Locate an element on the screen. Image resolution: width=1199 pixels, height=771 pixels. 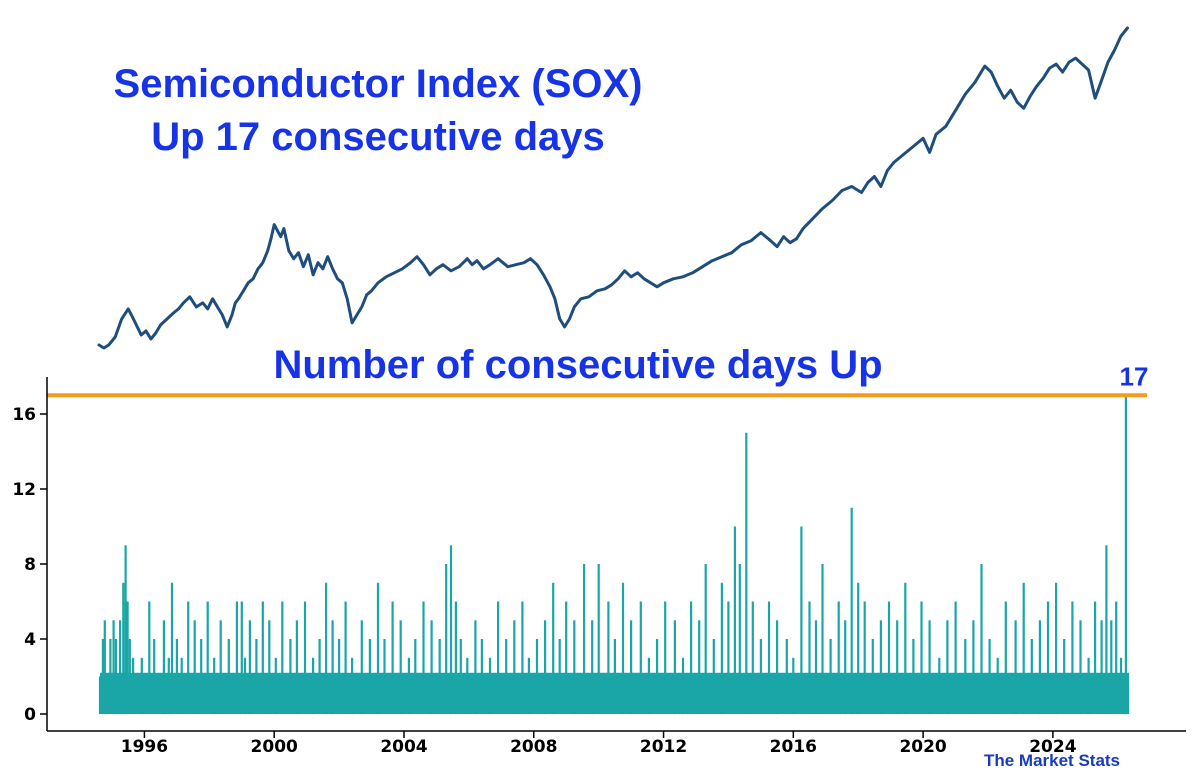
x-tick-label: 1996 is located at coordinates (144, 747).